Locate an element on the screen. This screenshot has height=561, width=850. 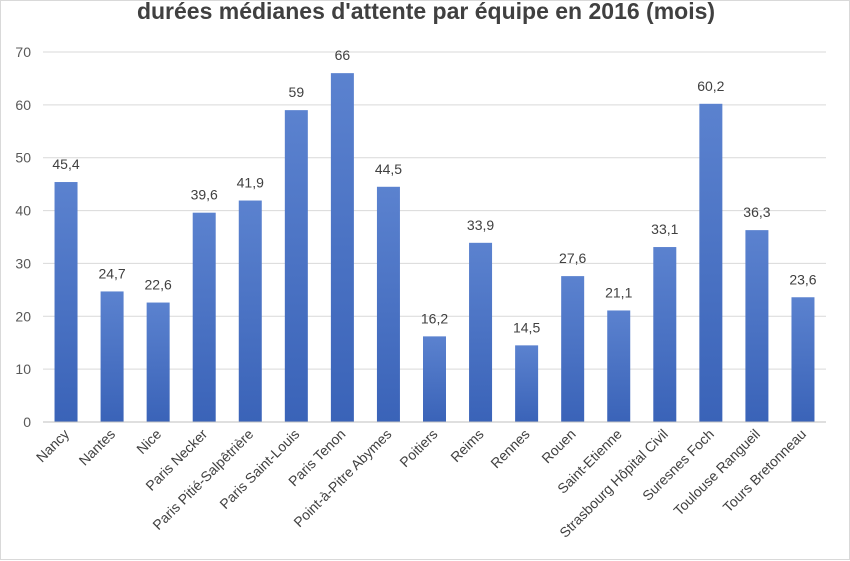
data-label: 21,1 is located at coordinates (618, 292).